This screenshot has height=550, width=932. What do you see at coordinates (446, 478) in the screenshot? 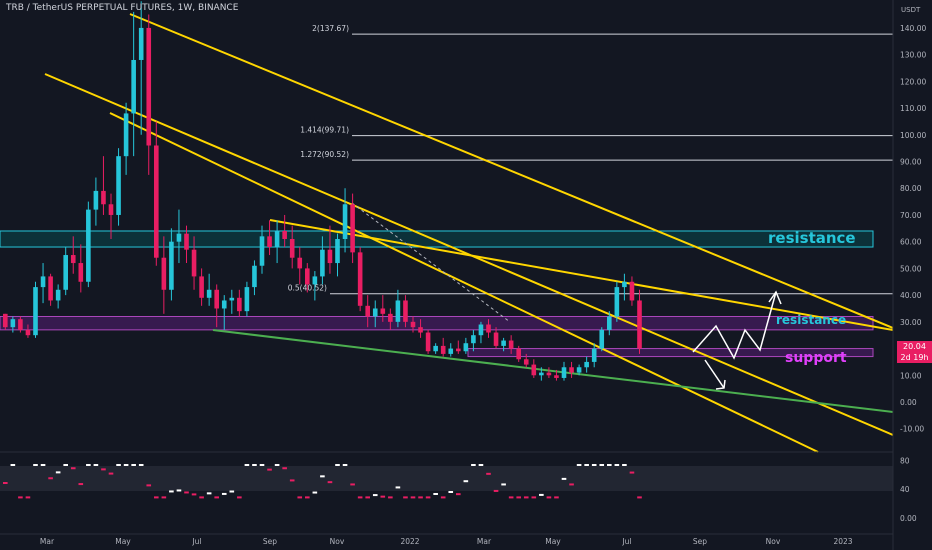
I see `rsi-band` at bounding box center [446, 478].